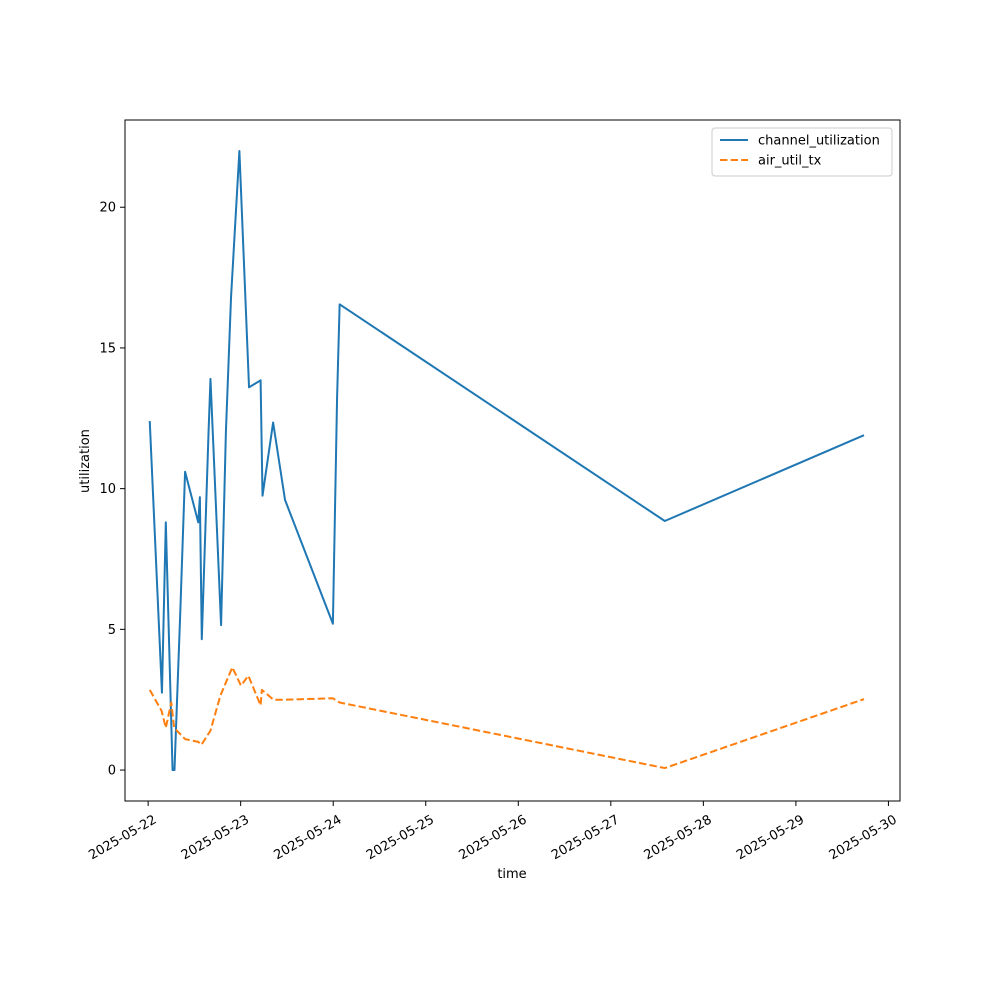 This screenshot has height=1000, width=1000. I want to click on legend-label: air_util_tx, so click(790, 161).